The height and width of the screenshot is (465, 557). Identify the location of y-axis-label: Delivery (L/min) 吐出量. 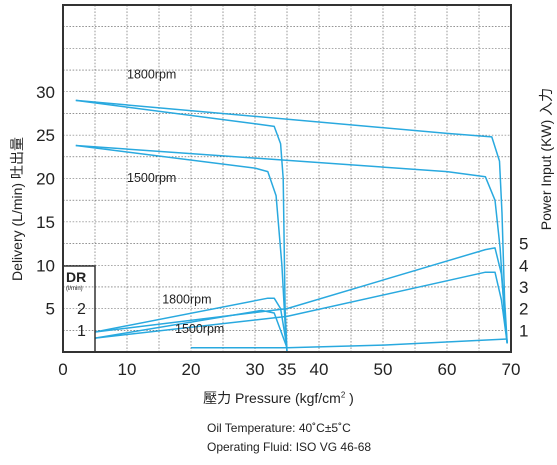
(17, 209).